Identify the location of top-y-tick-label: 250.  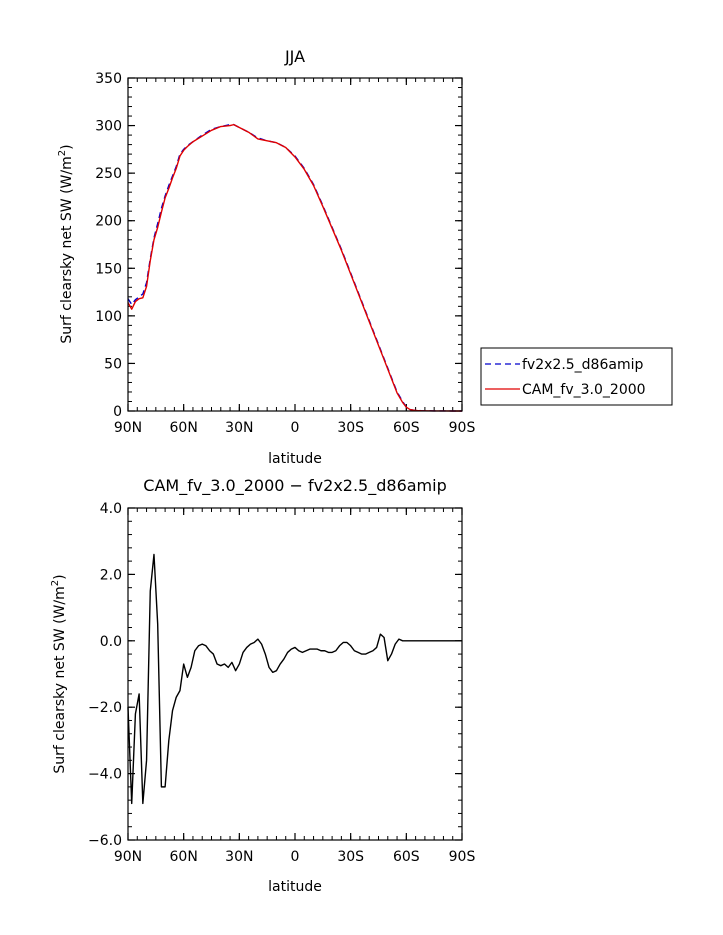
(108, 174).